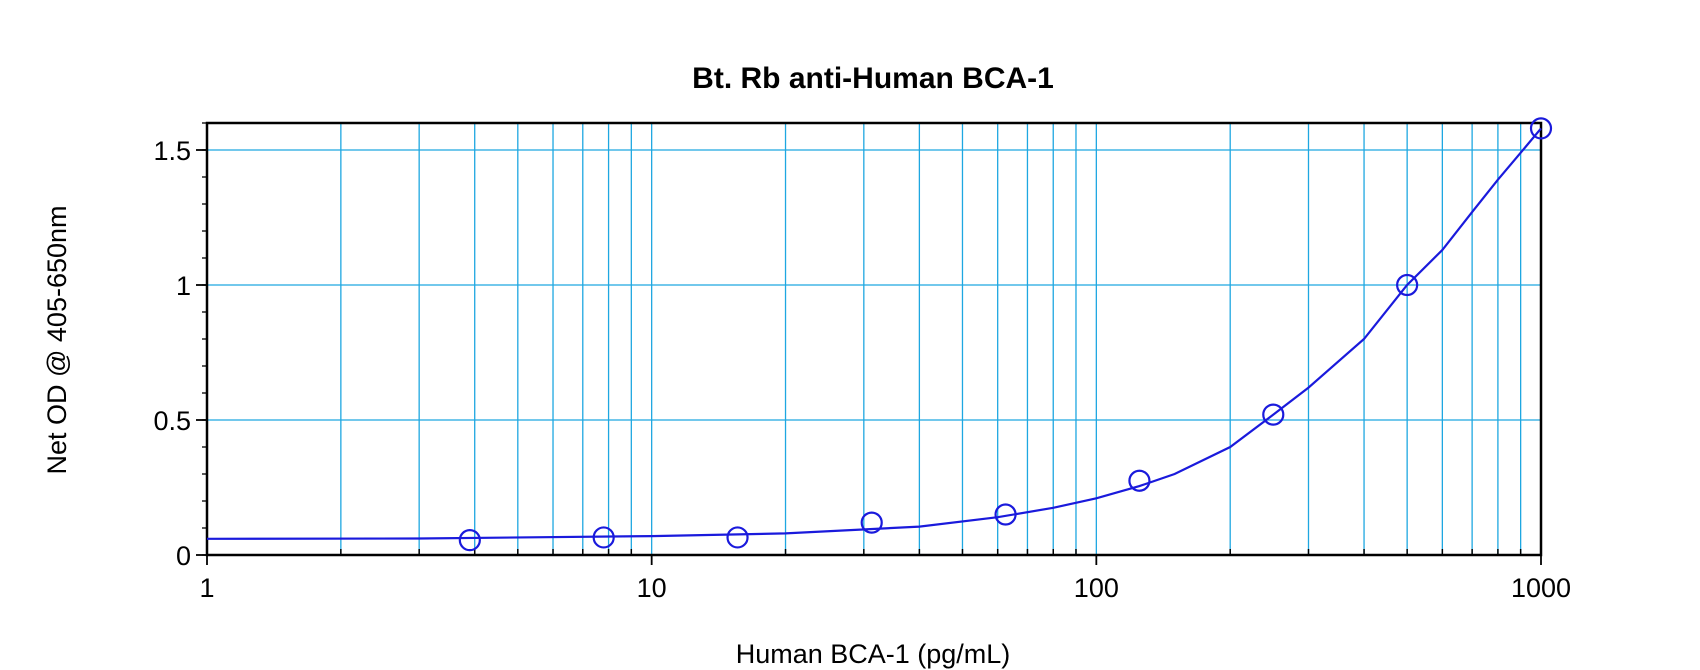  What do you see at coordinates (172, 421) in the screenshot?
I see `y-tick-label: 0.5` at bounding box center [172, 421].